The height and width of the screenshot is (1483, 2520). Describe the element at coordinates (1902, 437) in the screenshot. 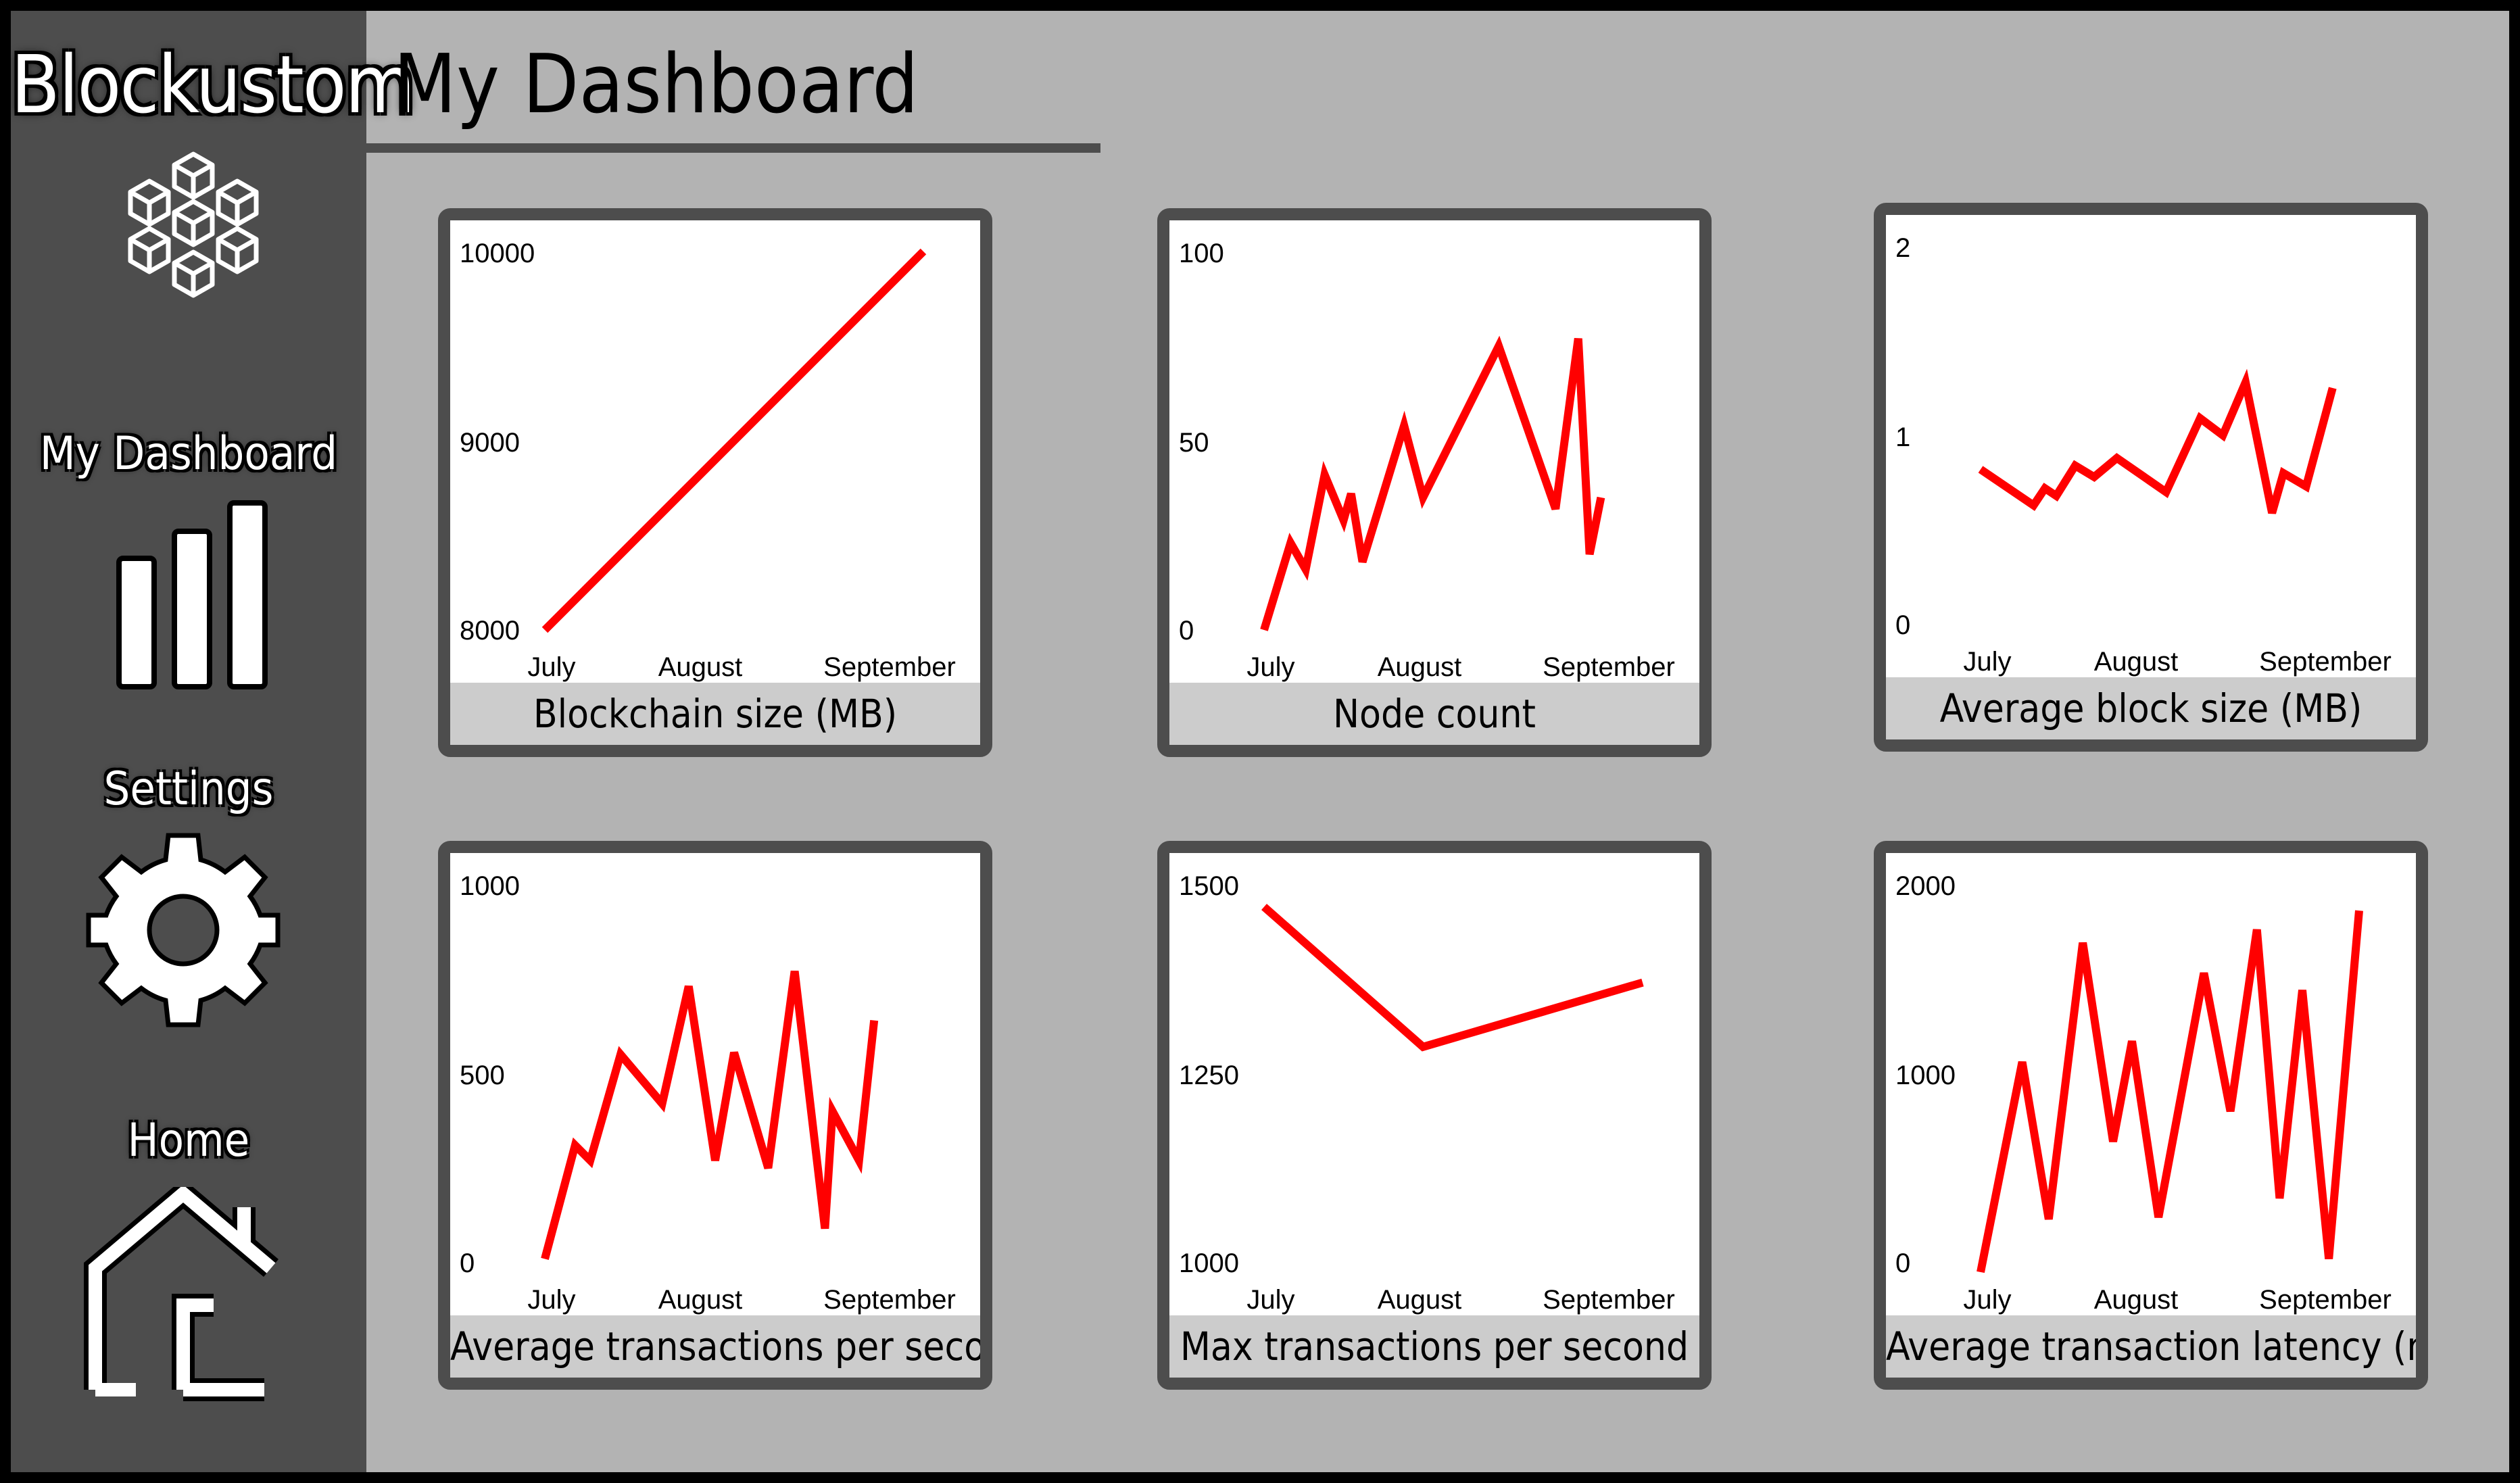

I see `y-tick-label: 1` at that location.